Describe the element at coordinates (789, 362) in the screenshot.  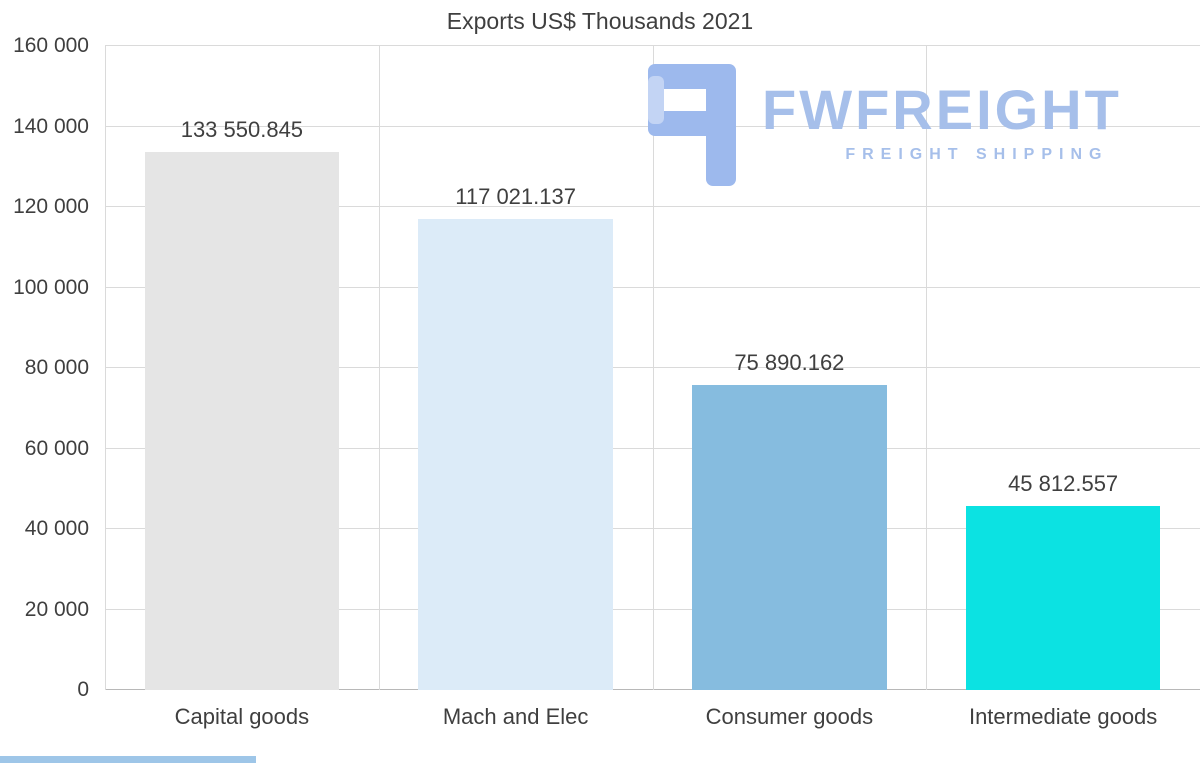
I see `value-label-consumer-goods: 75 890.162` at that location.